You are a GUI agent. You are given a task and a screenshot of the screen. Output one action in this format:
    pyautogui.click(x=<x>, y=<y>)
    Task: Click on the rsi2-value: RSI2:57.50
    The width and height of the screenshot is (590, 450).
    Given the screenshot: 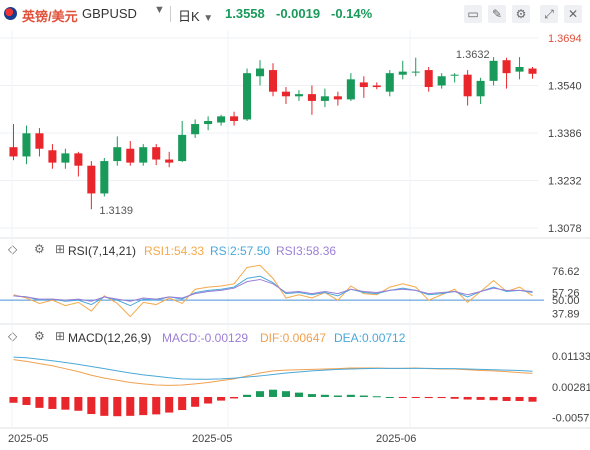 What is the action you would take?
    pyautogui.click(x=240, y=251)
    